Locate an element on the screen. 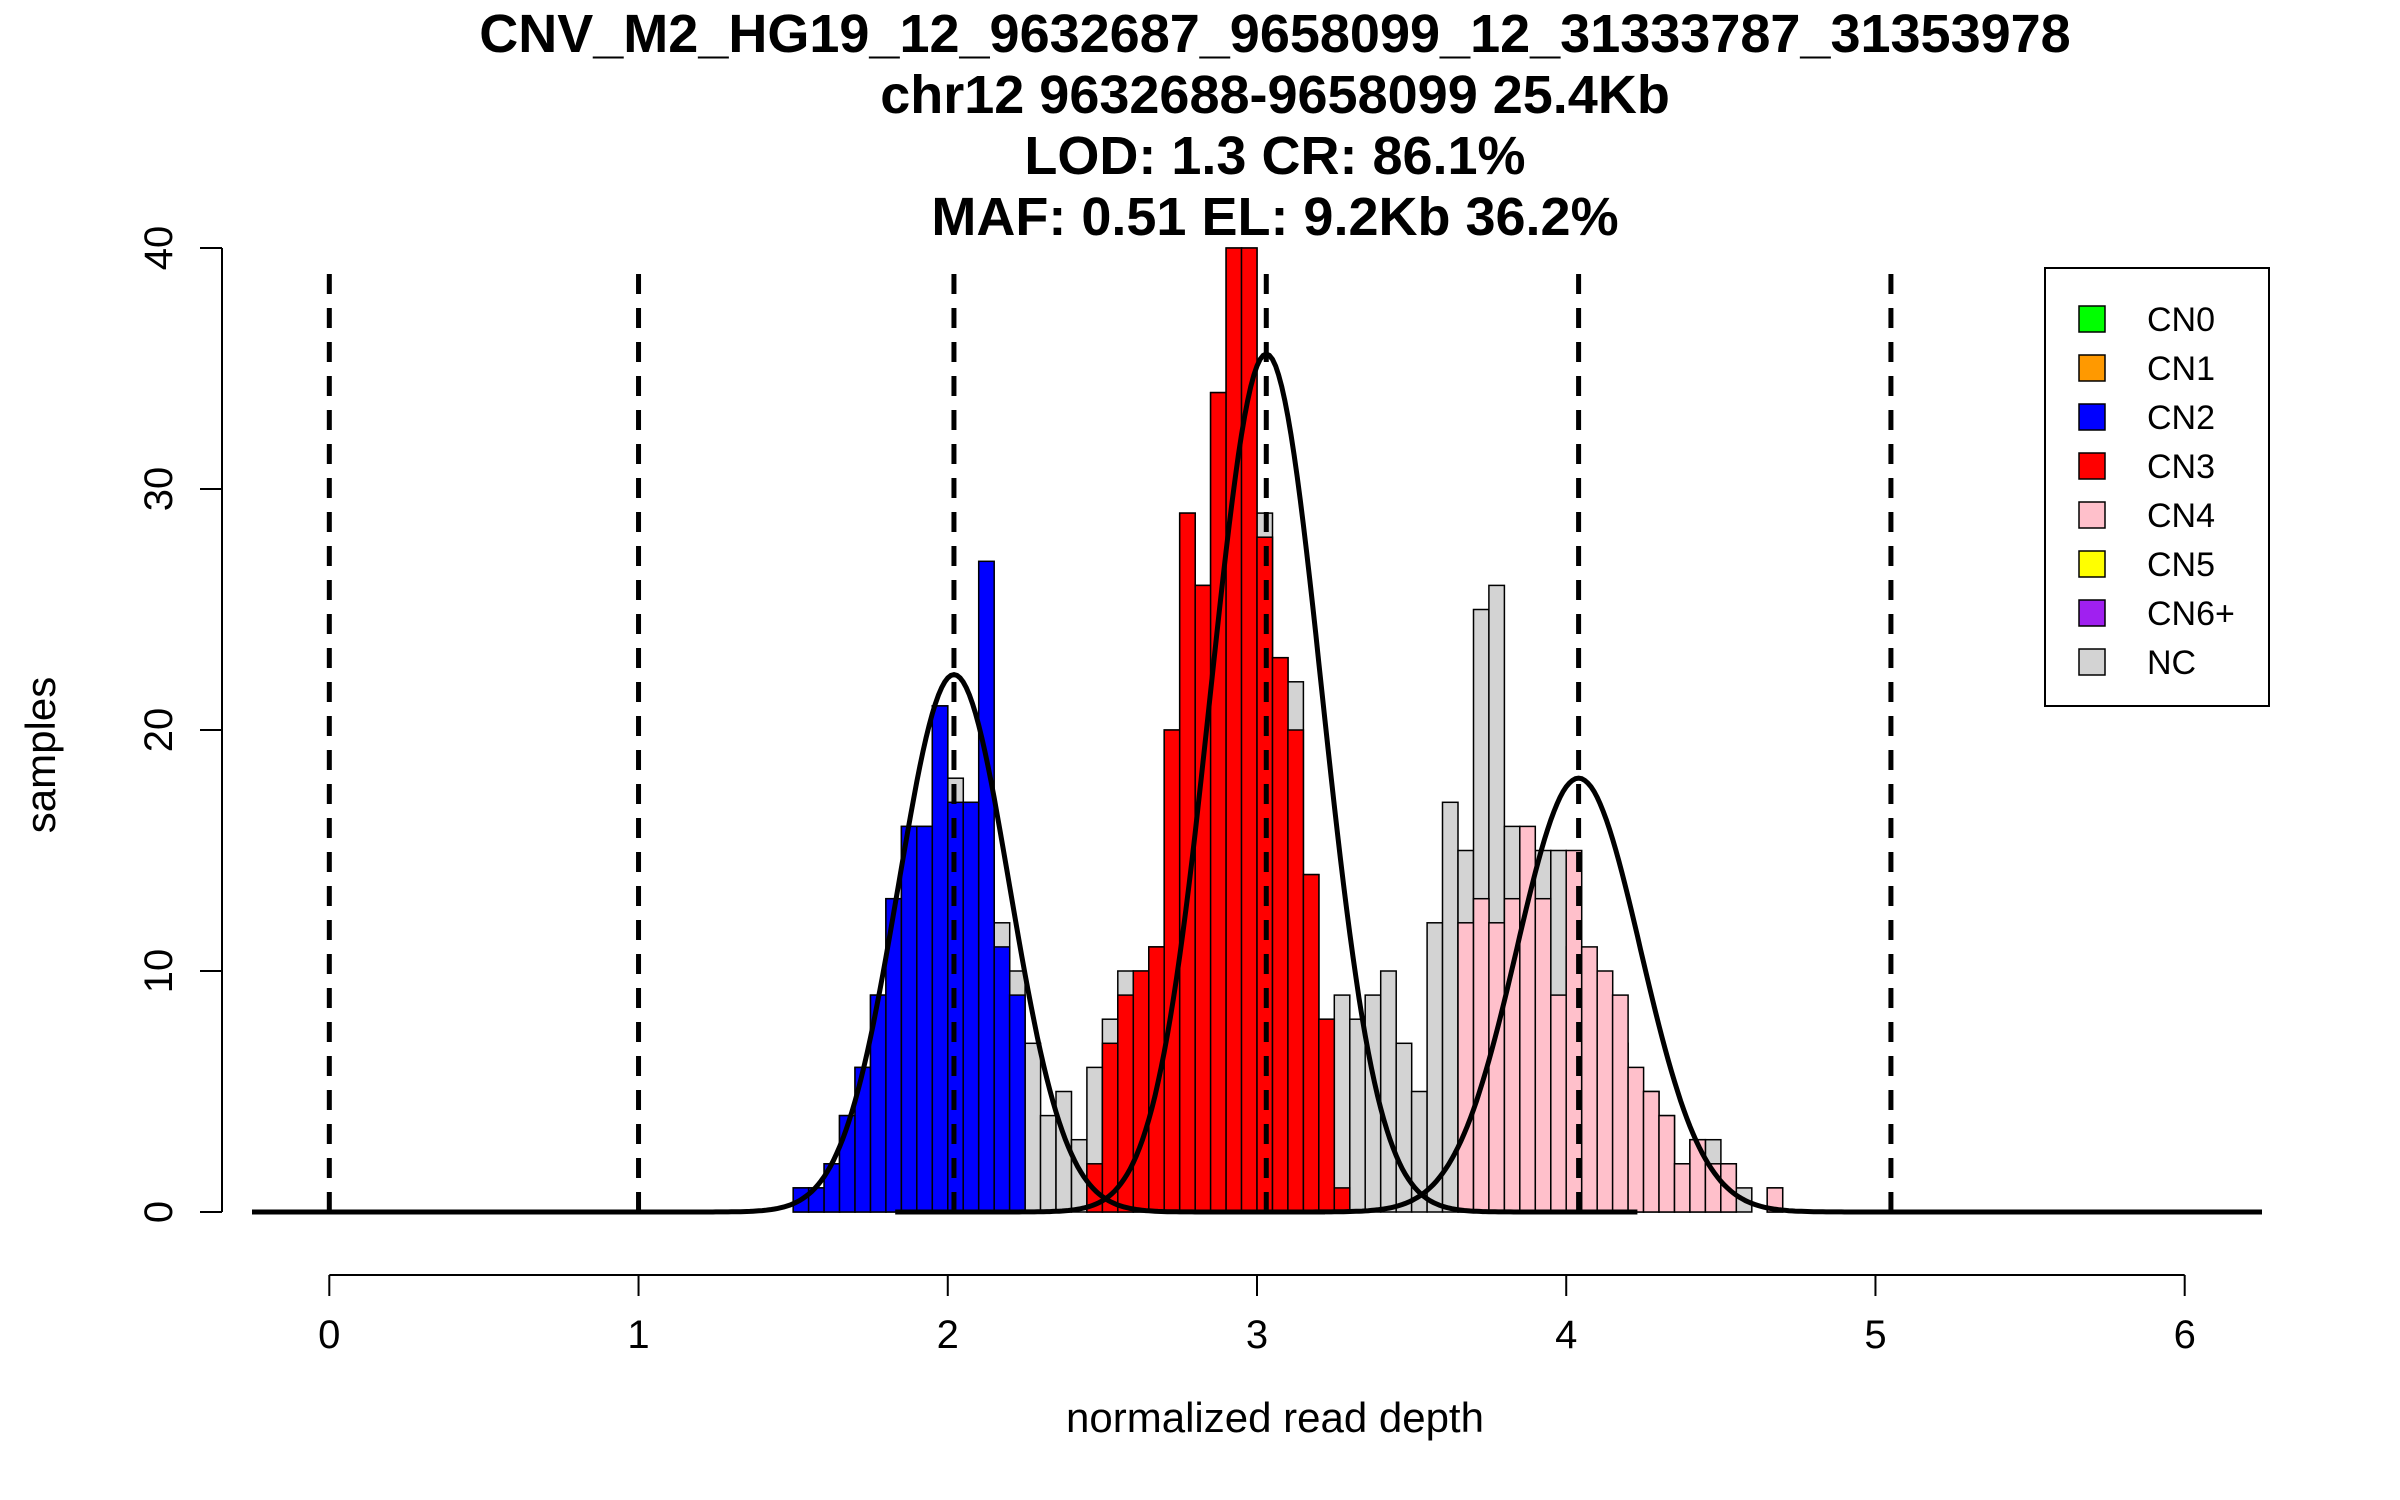 This screenshot has width=2400, height=1500. legend-swatch-cn1 is located at coordinates (2092, 368).